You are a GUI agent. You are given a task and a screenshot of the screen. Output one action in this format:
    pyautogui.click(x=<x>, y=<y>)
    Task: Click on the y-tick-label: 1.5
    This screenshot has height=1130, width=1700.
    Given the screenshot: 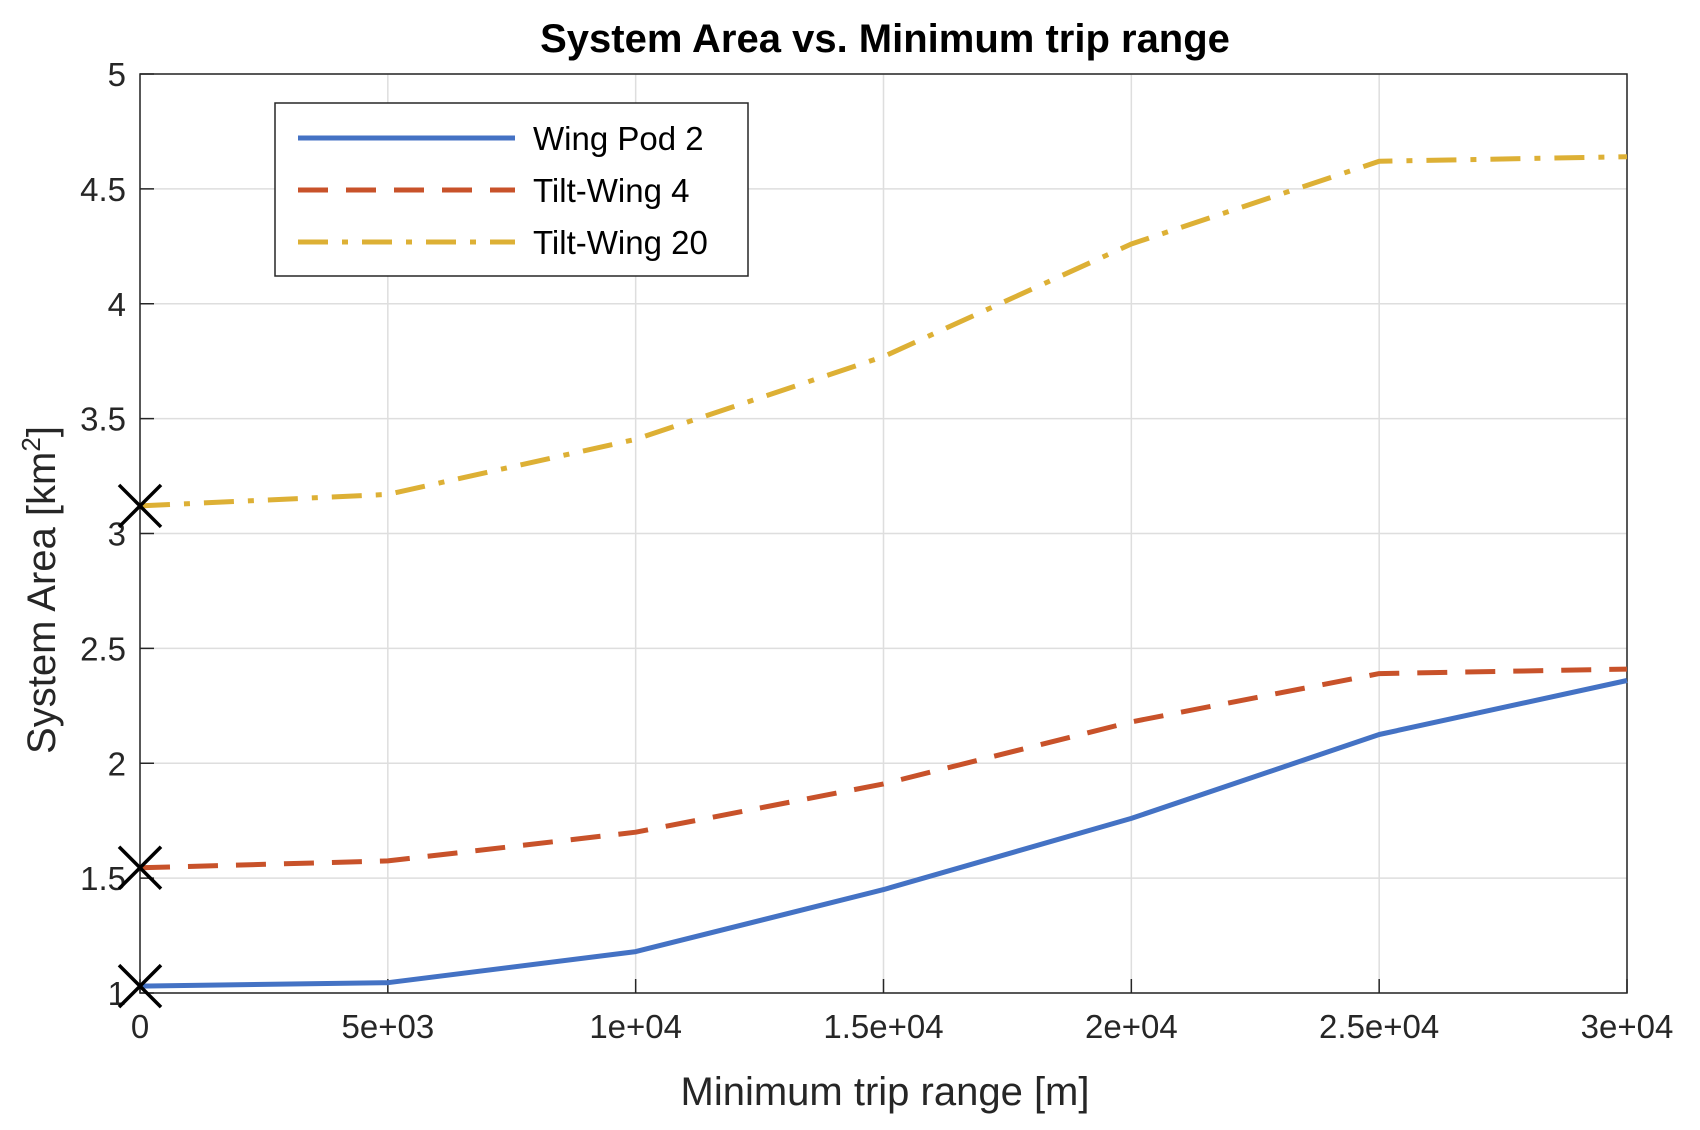 What is the action you would take?
    pyautogui.click(x=103, y=878)
    